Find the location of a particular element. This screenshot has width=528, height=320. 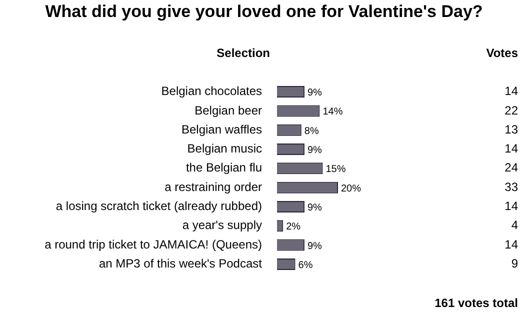

text: 33 is located at coordinates (511, 187).